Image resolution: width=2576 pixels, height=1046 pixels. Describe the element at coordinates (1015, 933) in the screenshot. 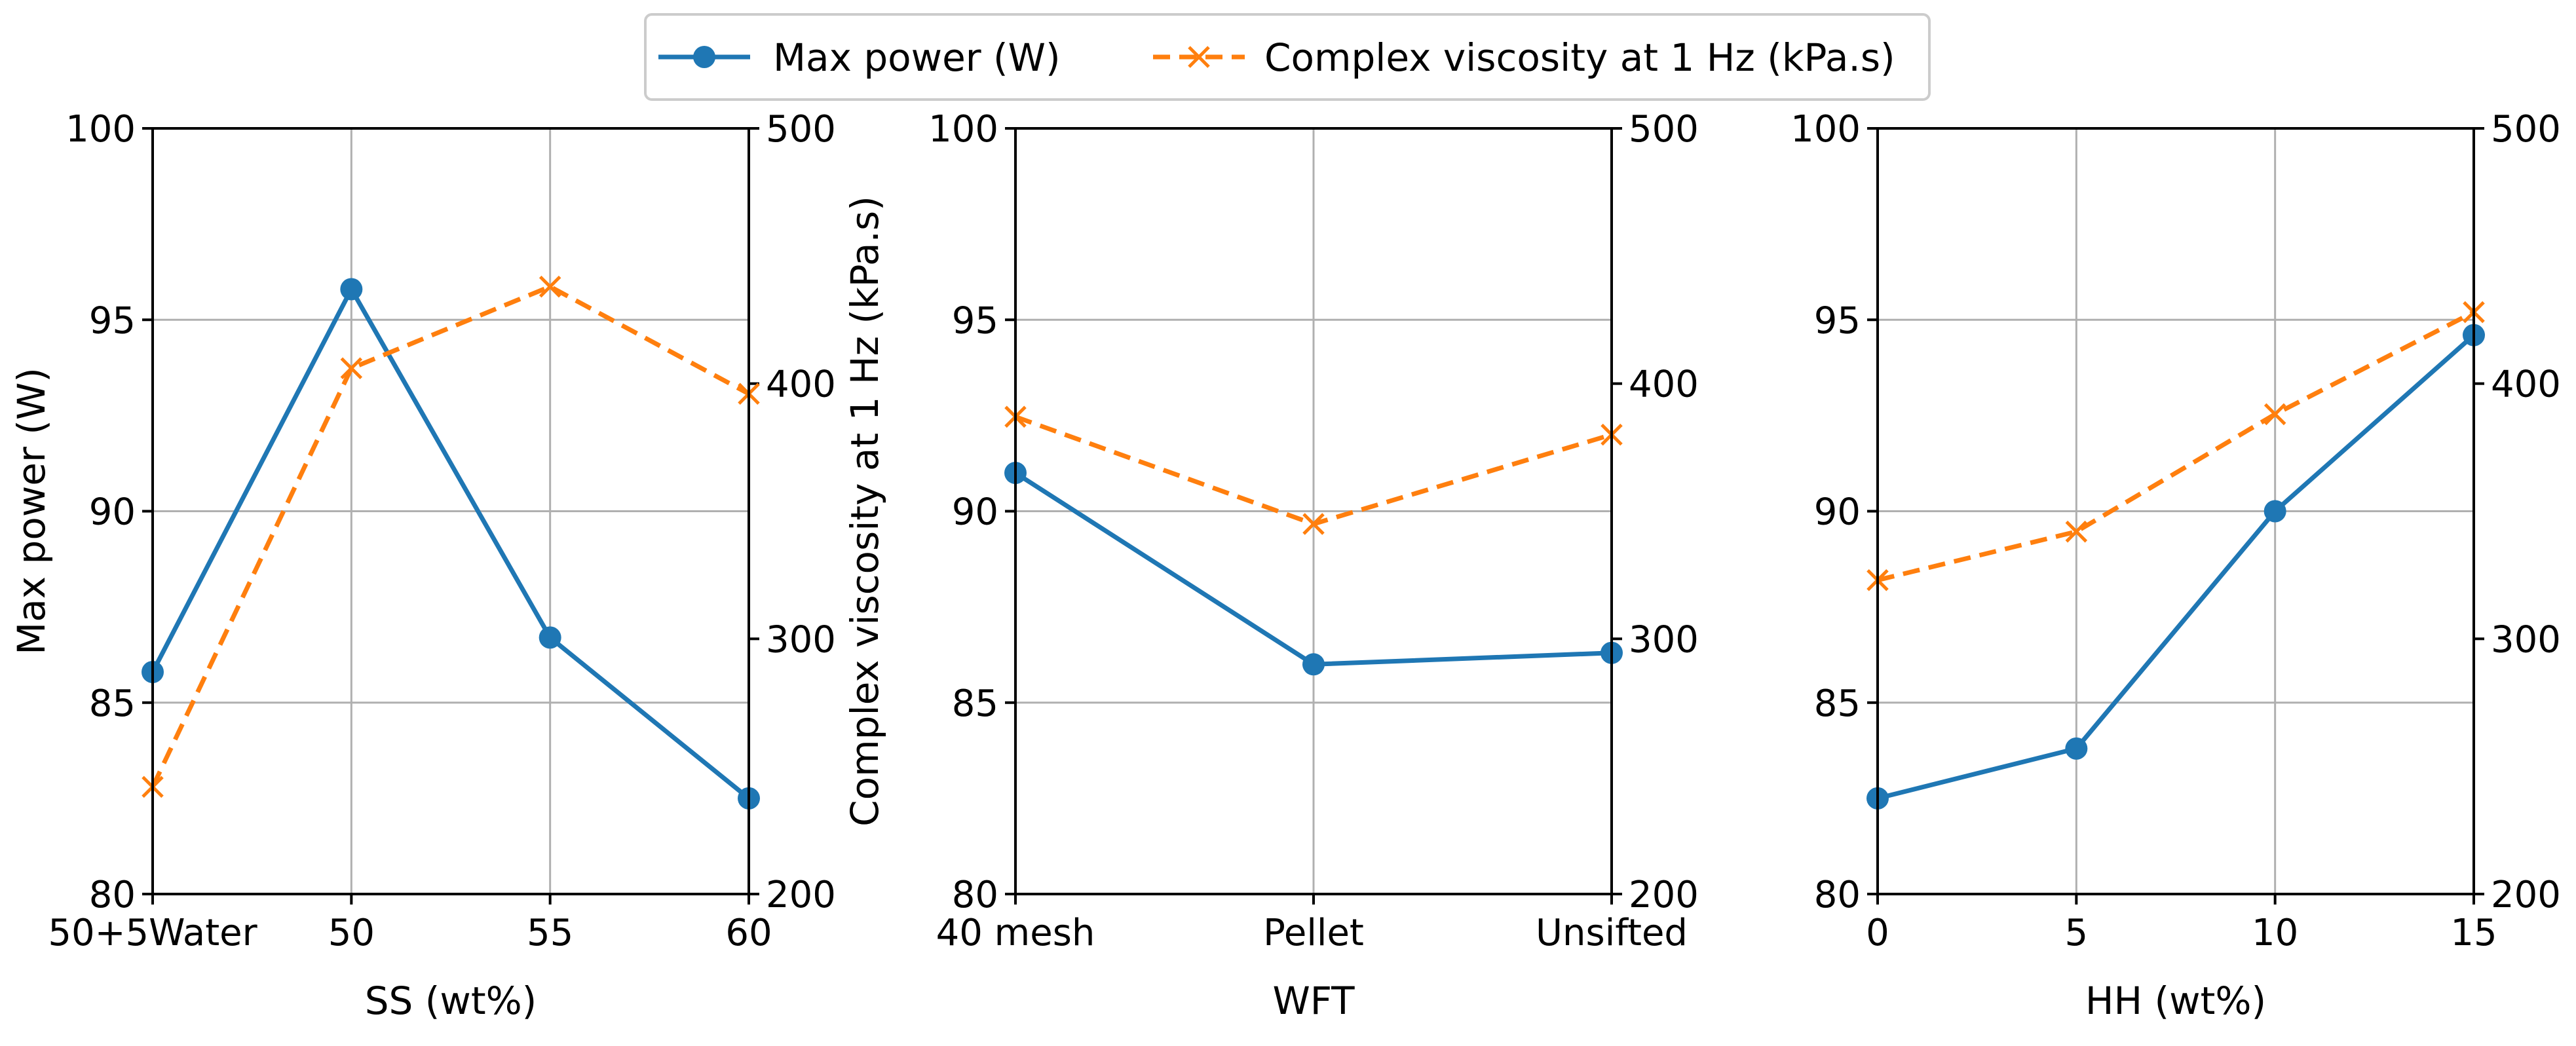

I see `x-tick-label: 40 mesh` at that location.